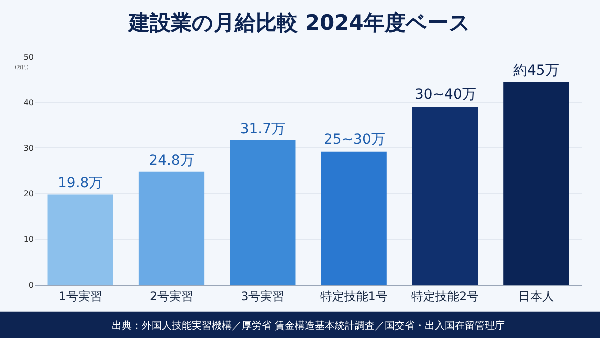 The height and width of the screenshot is (338, 600). Describe the element at coordinates (31, 285) in the screenshot. I see `y-tick-label: 0` at that location.